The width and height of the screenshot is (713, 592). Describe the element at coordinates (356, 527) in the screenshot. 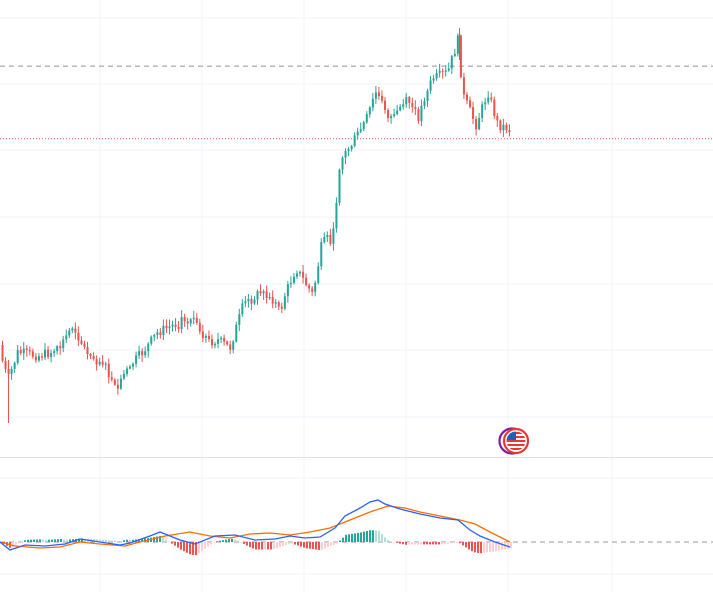

I see `macd-pane` at that location.